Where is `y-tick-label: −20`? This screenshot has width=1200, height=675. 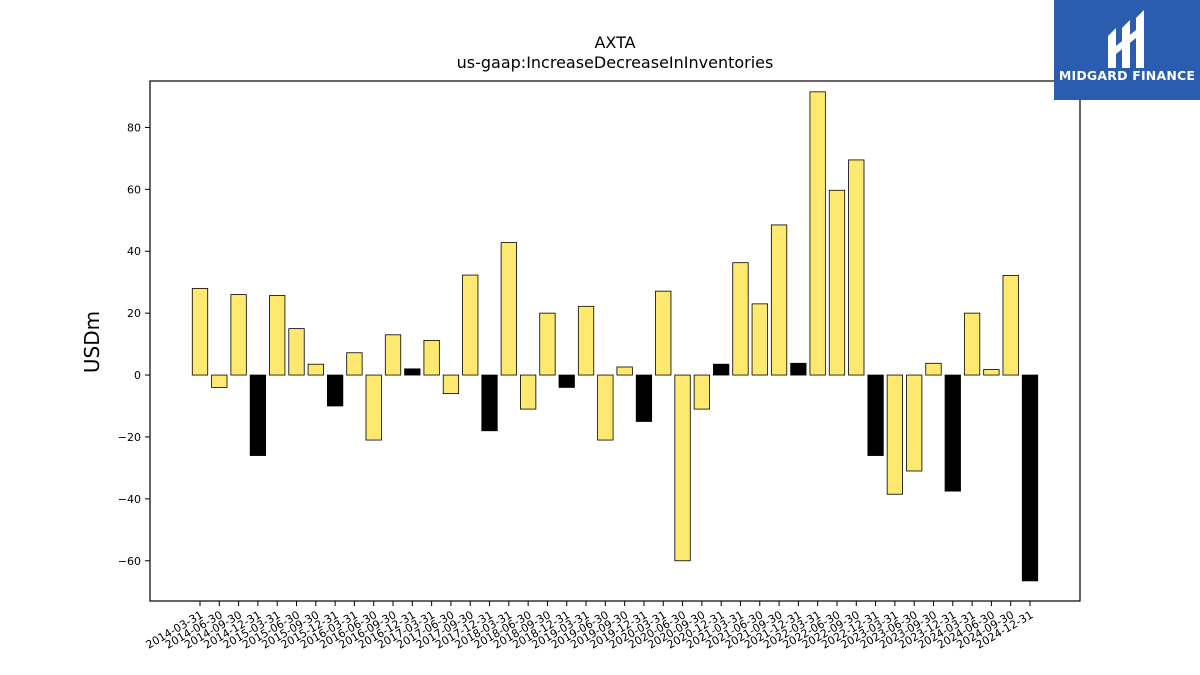
y-tick-label: −20 is located at coordinates (129, 437).